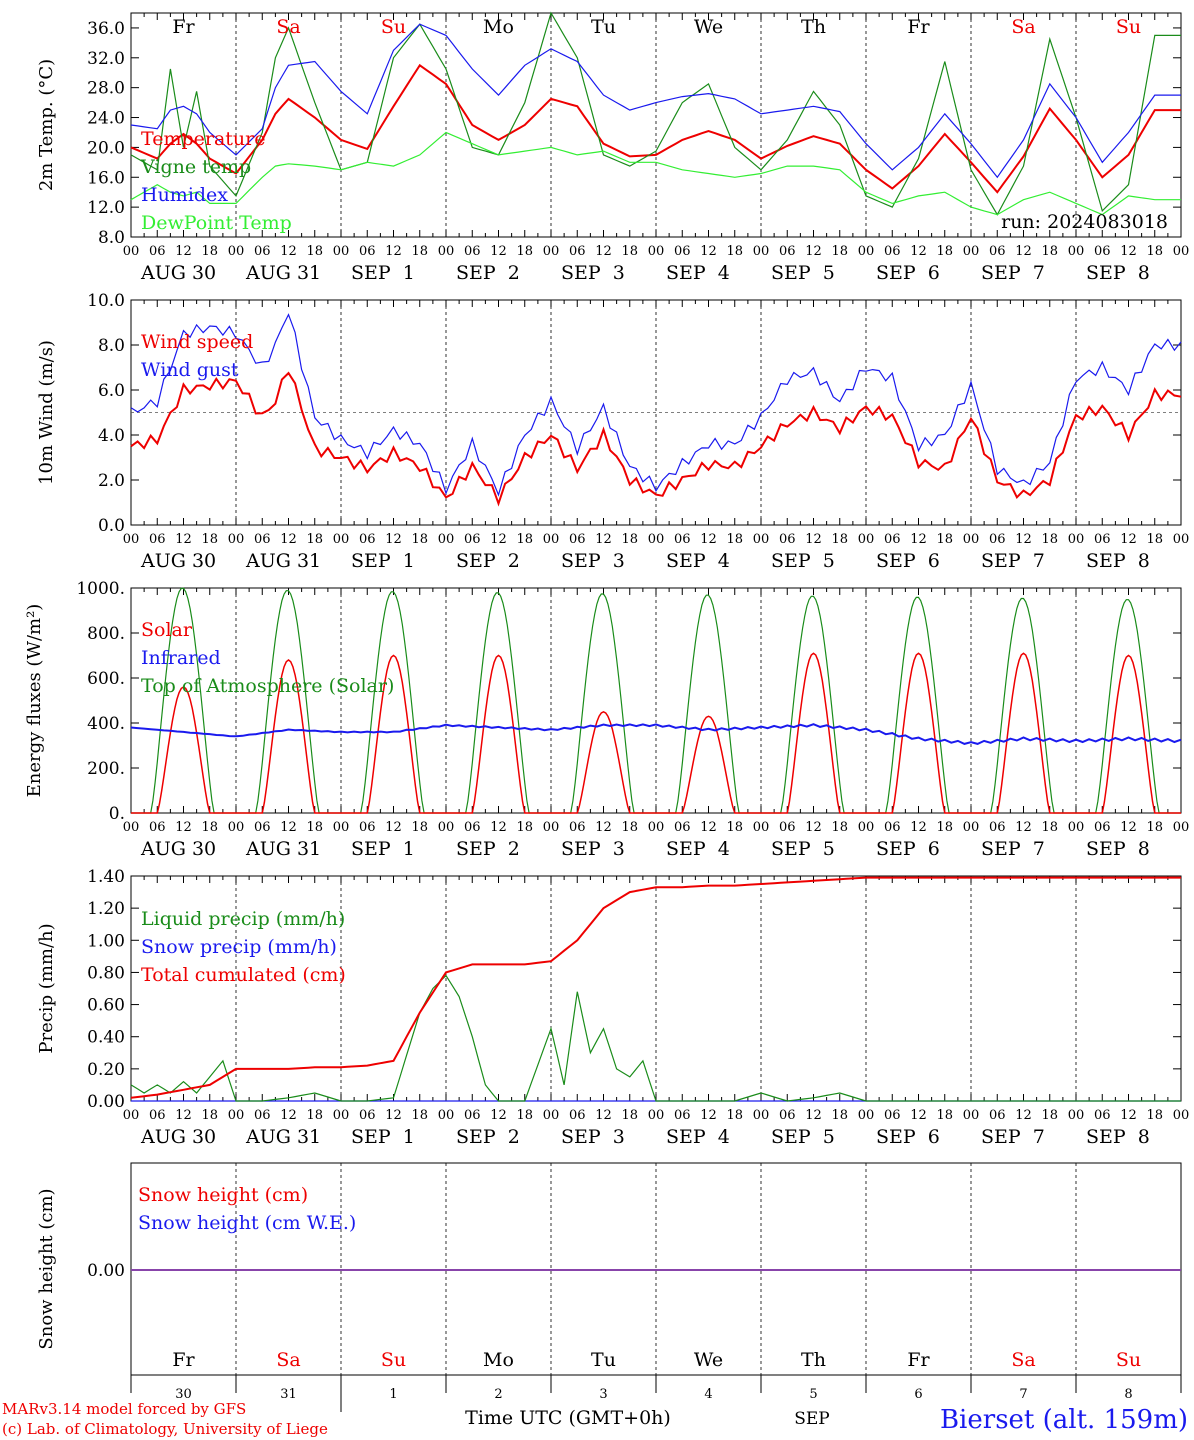 The width and height of the screenshot is (1194, 1440). What do you see at coordinates (603, 1394) in the screenshot?
I see `day-number-label: 3` at bounding box center [603, 1394].